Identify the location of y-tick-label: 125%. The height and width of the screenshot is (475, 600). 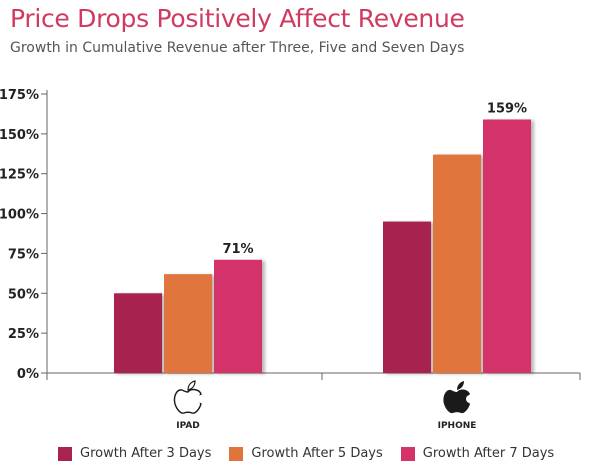
(19, 175).